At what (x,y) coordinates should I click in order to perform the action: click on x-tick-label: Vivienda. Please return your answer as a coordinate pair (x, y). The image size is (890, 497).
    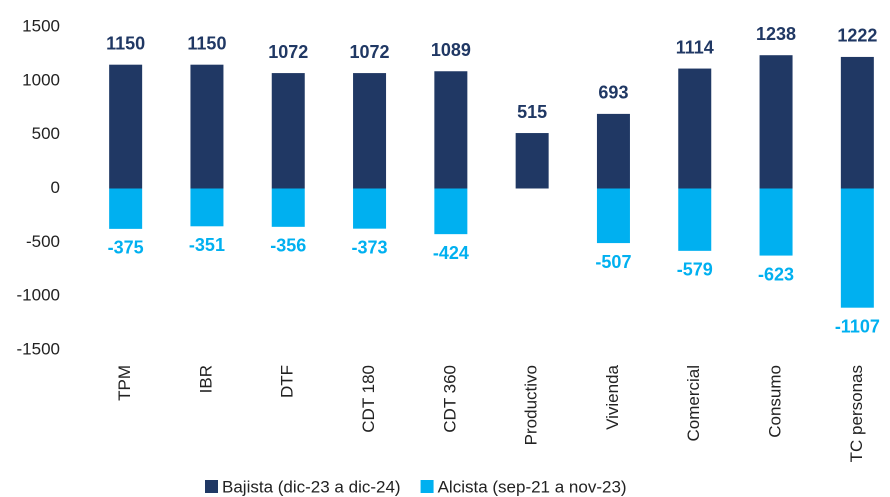
    Looking at the image, I should click on (612, 396).